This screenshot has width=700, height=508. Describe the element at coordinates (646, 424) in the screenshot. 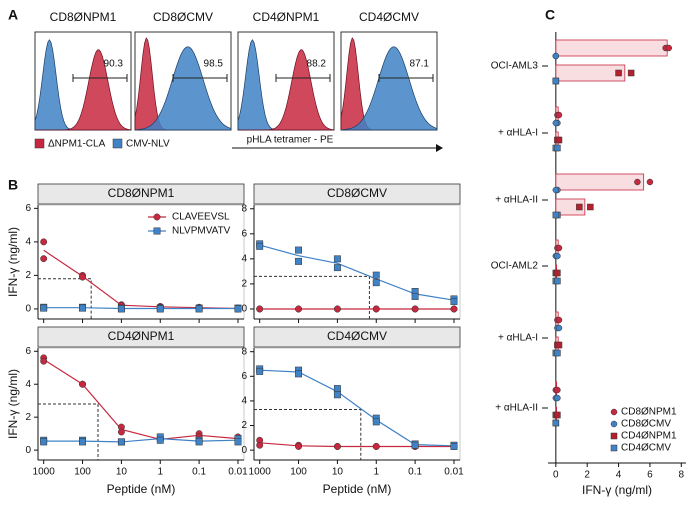

I see `legend-label: CD8ØCMV` at that location.